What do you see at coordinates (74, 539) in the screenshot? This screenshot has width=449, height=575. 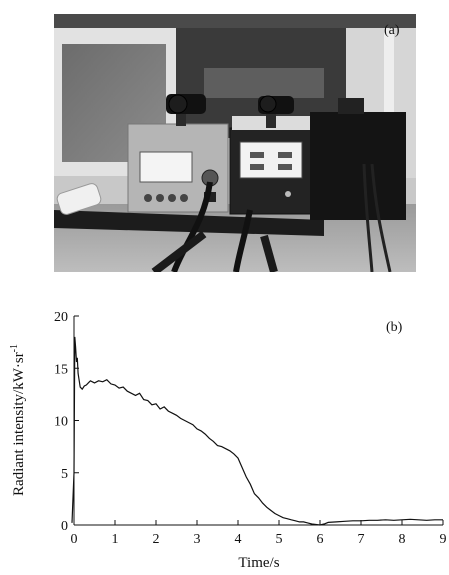 I see `x-tick-label: 0` at bounding box center [74, 539].